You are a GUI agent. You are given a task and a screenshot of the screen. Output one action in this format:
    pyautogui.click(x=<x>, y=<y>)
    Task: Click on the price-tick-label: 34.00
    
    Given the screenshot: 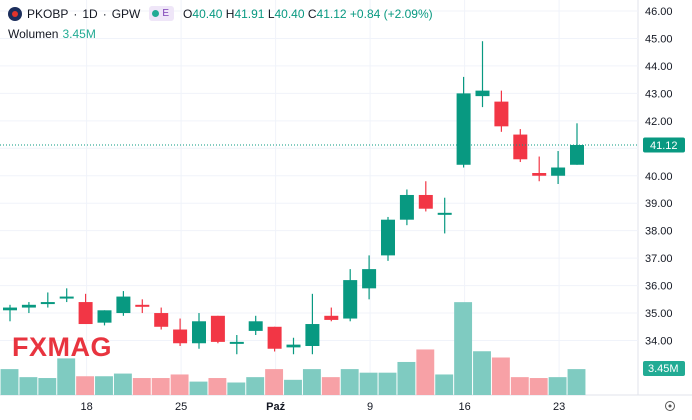 What is the action you would take?
    pyautogui.click(x=659, y=342)
    